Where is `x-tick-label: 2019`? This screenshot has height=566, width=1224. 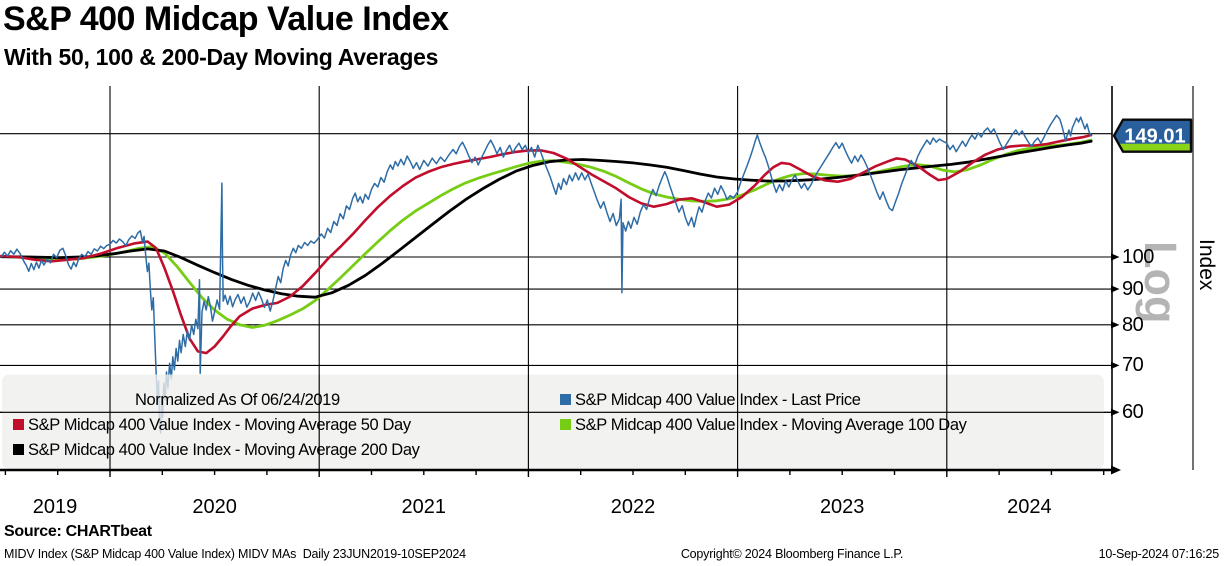 x-tick-label: 2019 is located at coordinates (55, 507).